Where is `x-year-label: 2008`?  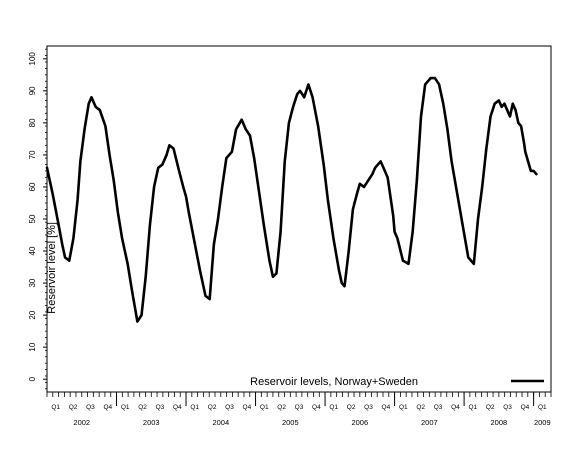 x-year-label: 2008 is located at coordinates (499, 422).